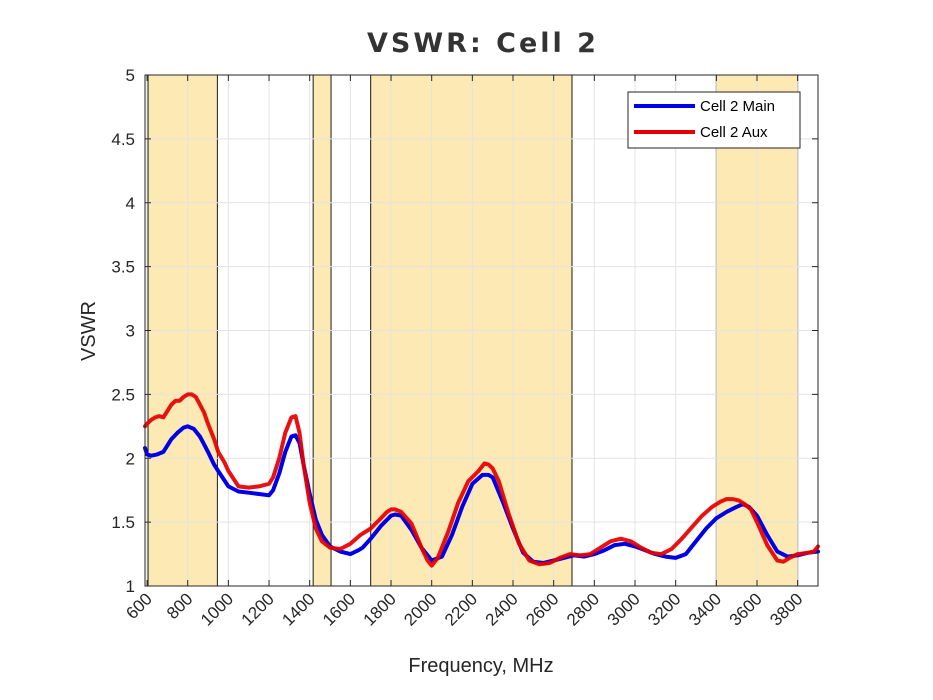  I want to click on y-tick-label-3: 2.5, so click(123, 394).